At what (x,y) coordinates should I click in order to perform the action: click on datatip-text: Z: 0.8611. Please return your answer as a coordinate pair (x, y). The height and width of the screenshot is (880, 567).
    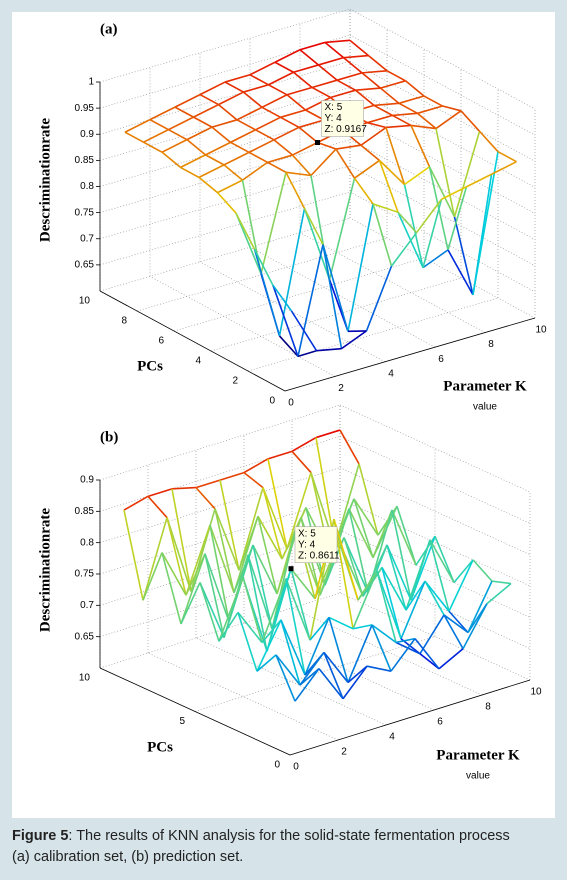
    Looking at the image, I should click on (319, 555).